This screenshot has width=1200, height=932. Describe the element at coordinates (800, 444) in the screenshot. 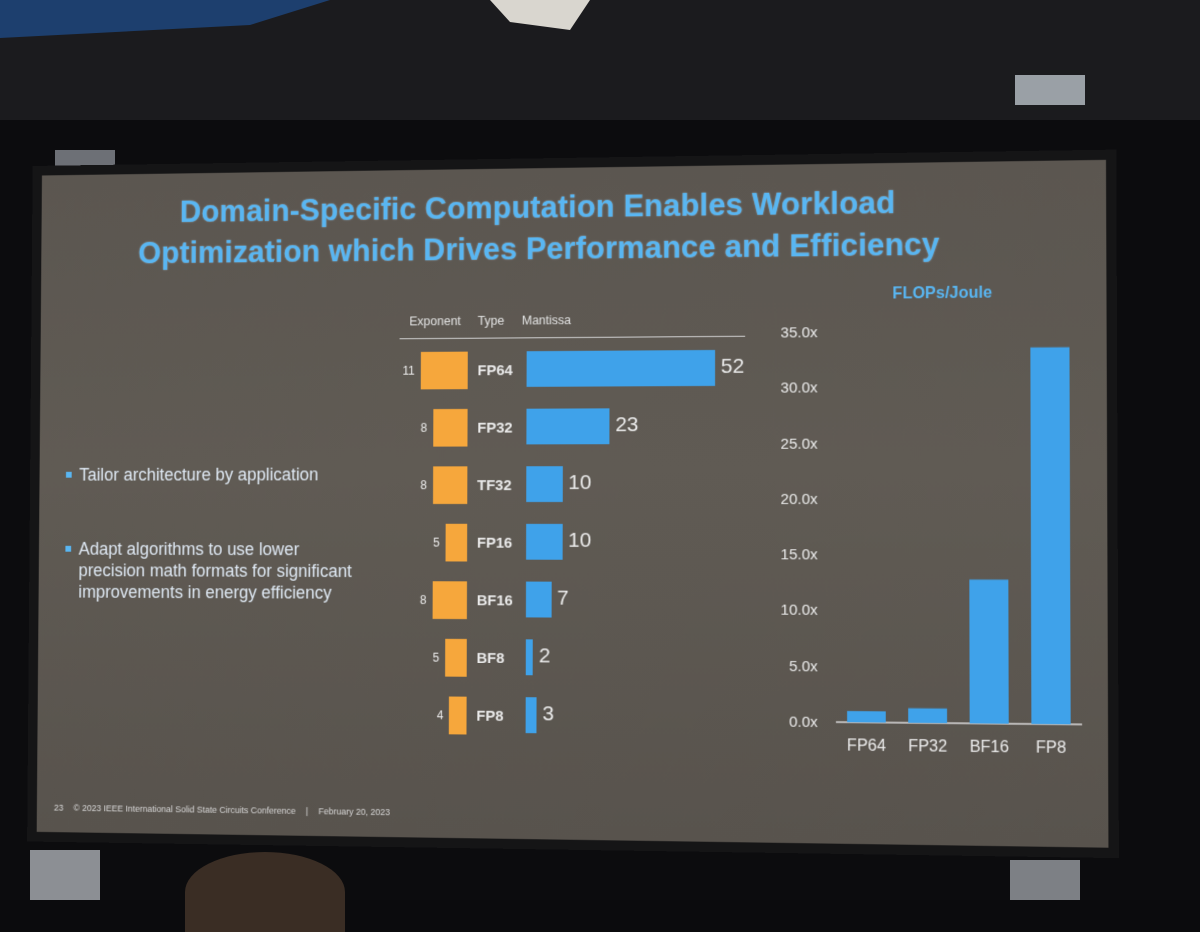

I see `y-tick-label: 25.0x` at that location.